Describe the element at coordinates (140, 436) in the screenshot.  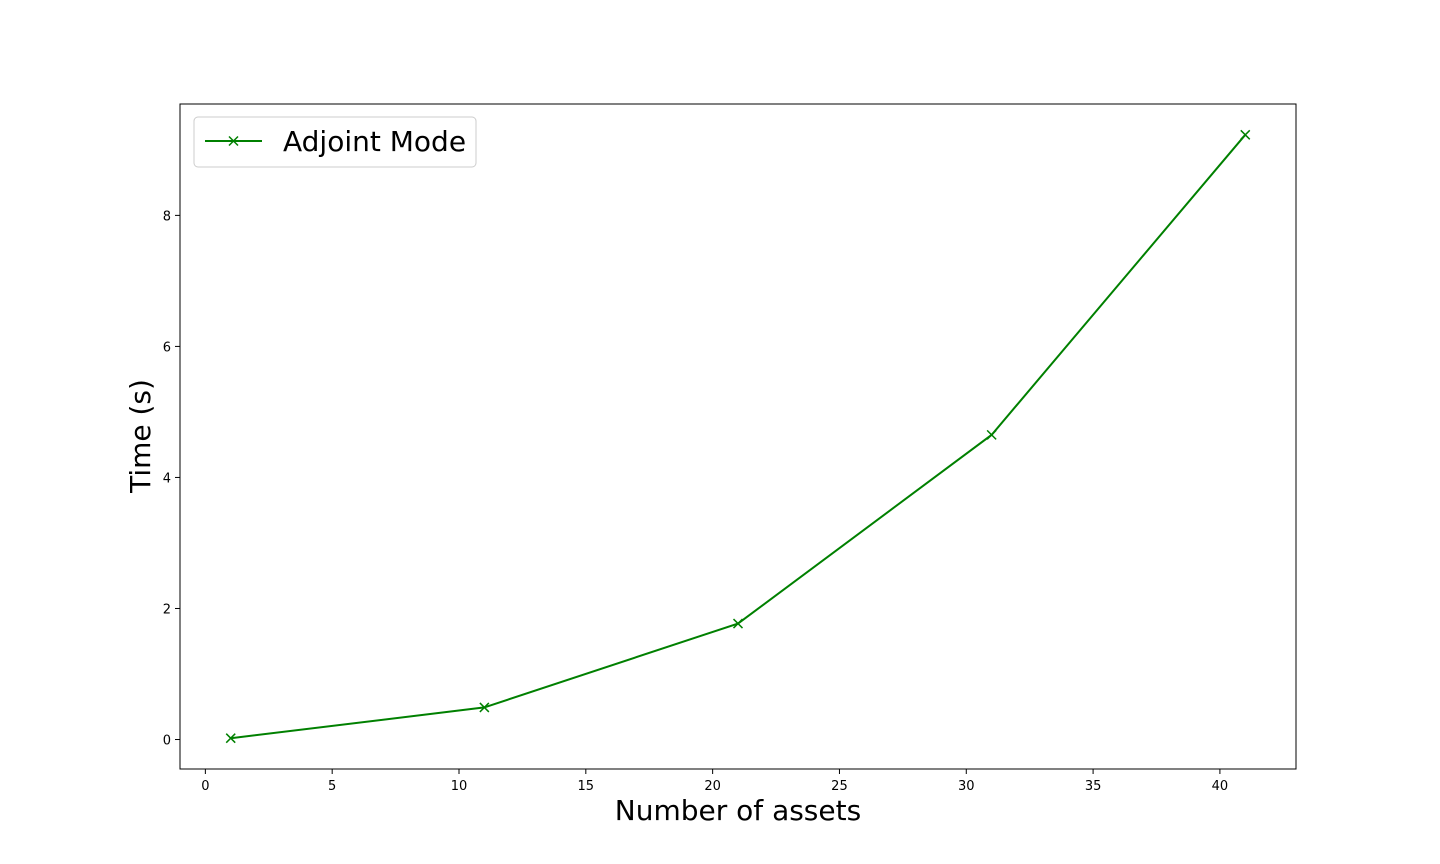
I see `y-axis-title: Time (s)` at that location.